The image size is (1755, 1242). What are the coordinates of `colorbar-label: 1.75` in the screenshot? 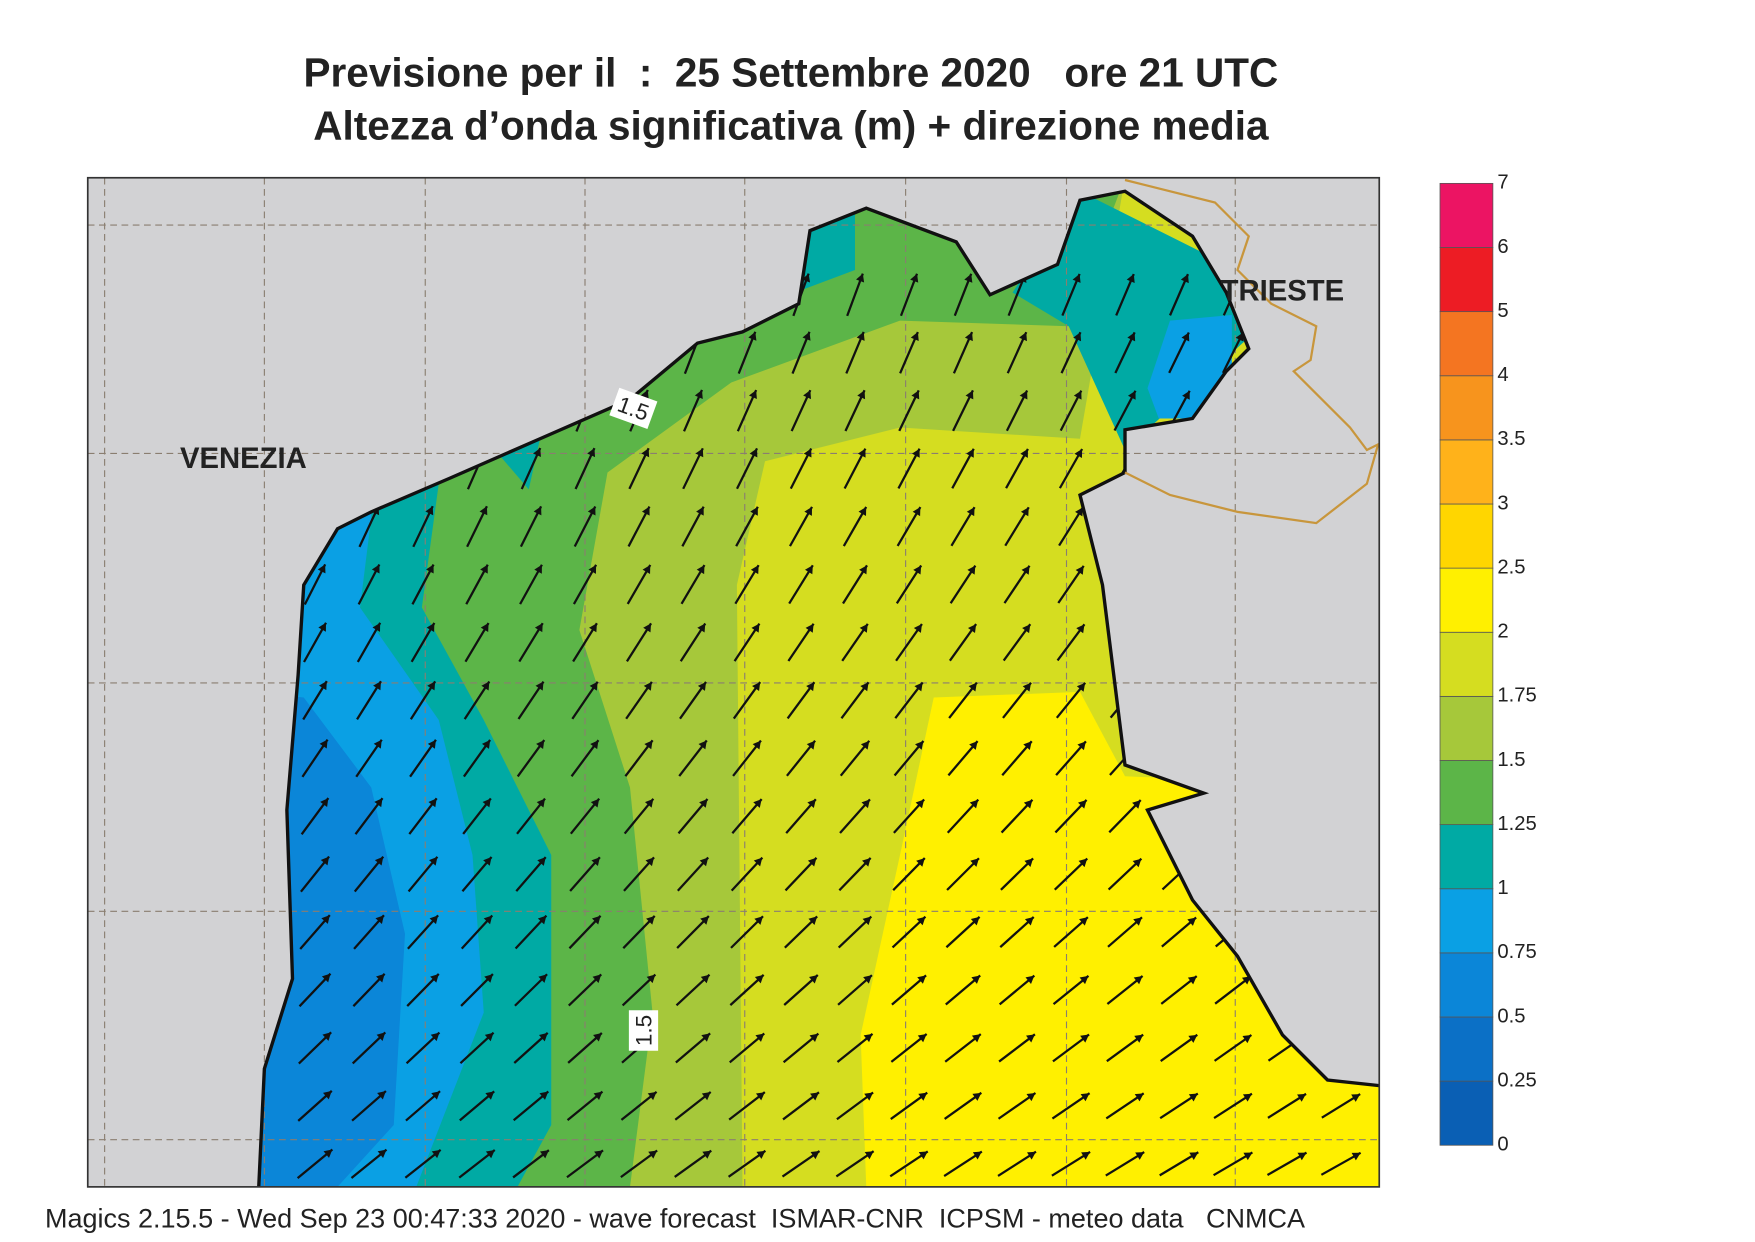 It's located at (1516, 696).